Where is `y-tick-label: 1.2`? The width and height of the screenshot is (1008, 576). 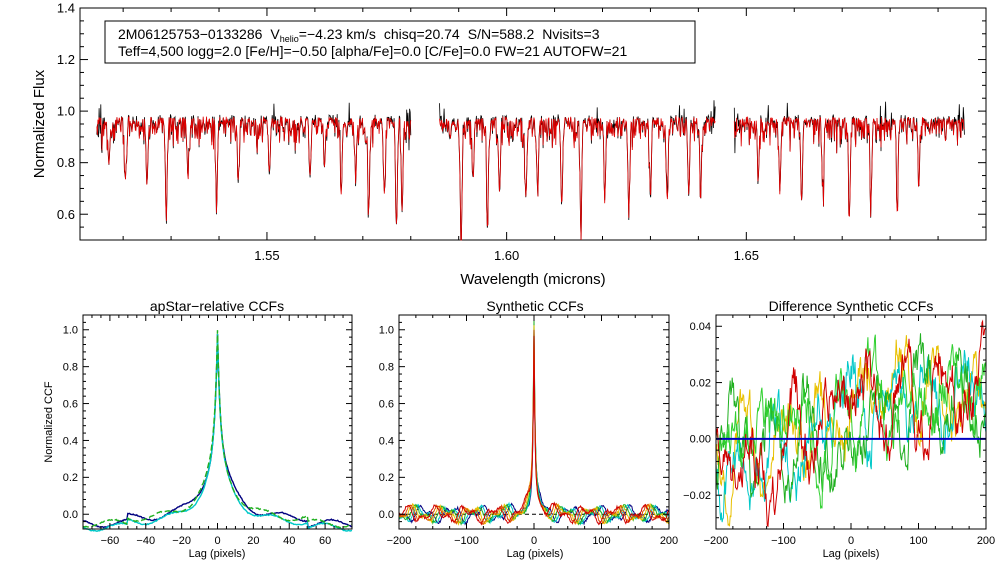
y-tick-label: 1.2 is located at coordinates (66, 59).